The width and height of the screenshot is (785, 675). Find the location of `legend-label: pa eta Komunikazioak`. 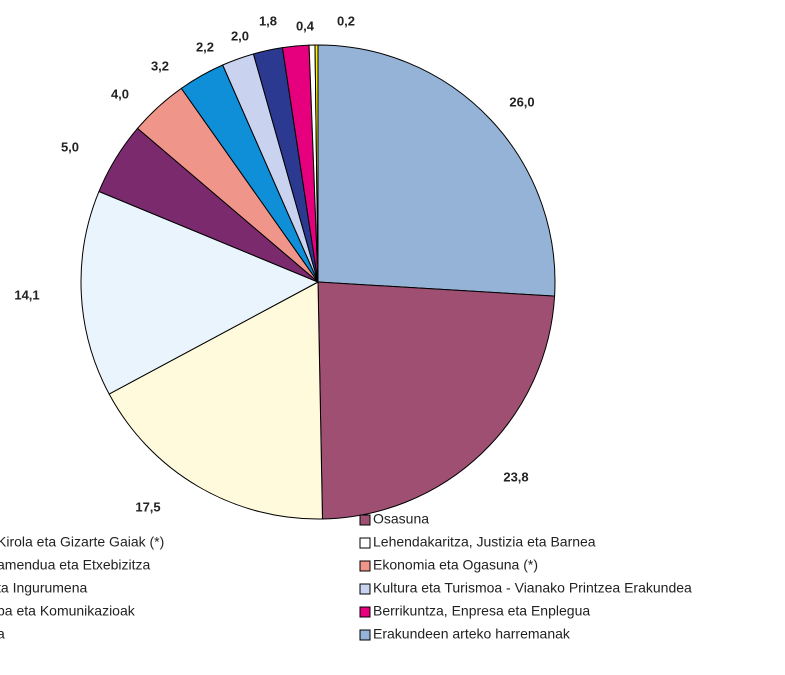

legend-label: pa eta Komunikazioak is located at coordinates (68, 611).